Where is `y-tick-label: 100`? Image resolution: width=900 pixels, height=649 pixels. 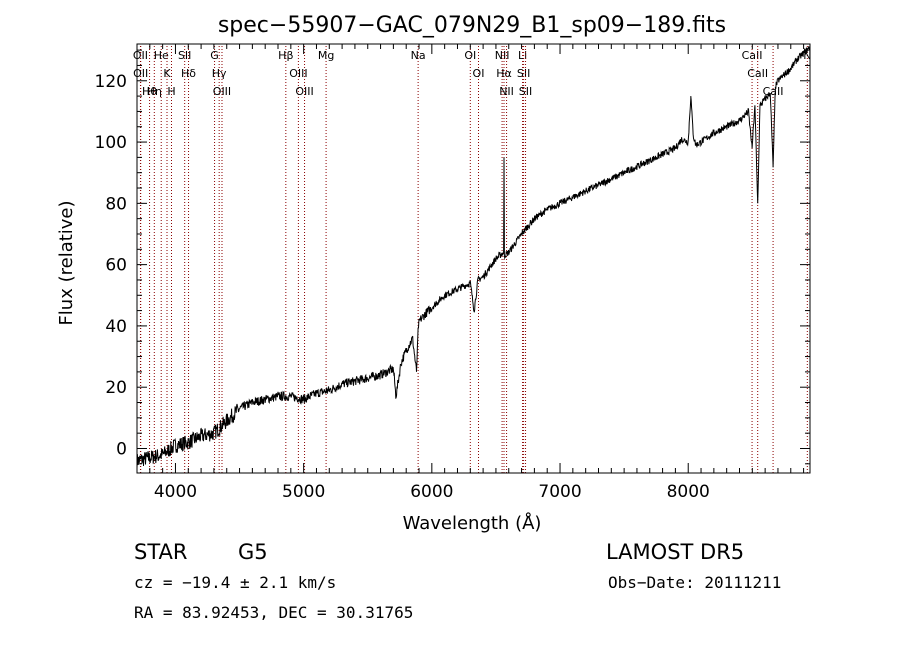
y-tick-label: 100 is located at coordinates (111, 143).